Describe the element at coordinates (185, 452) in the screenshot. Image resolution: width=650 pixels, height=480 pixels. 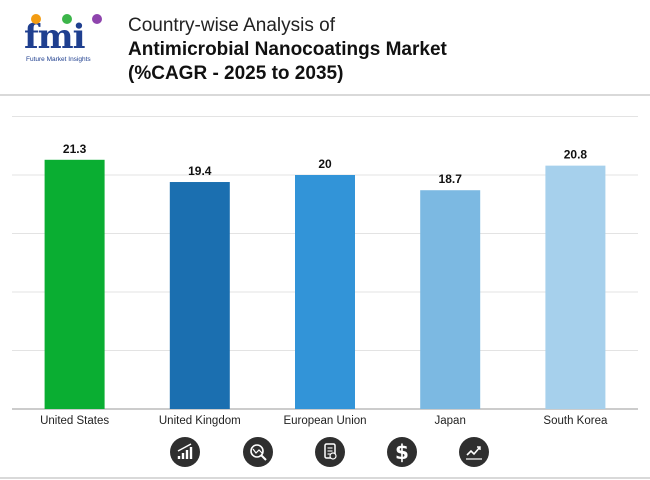
I see `growth-chart-icon` at that location.